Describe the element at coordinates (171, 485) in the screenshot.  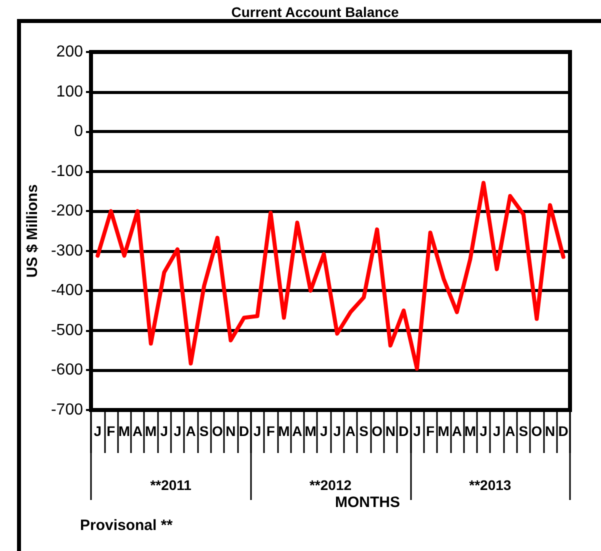
I see `text: **2011` at that location.